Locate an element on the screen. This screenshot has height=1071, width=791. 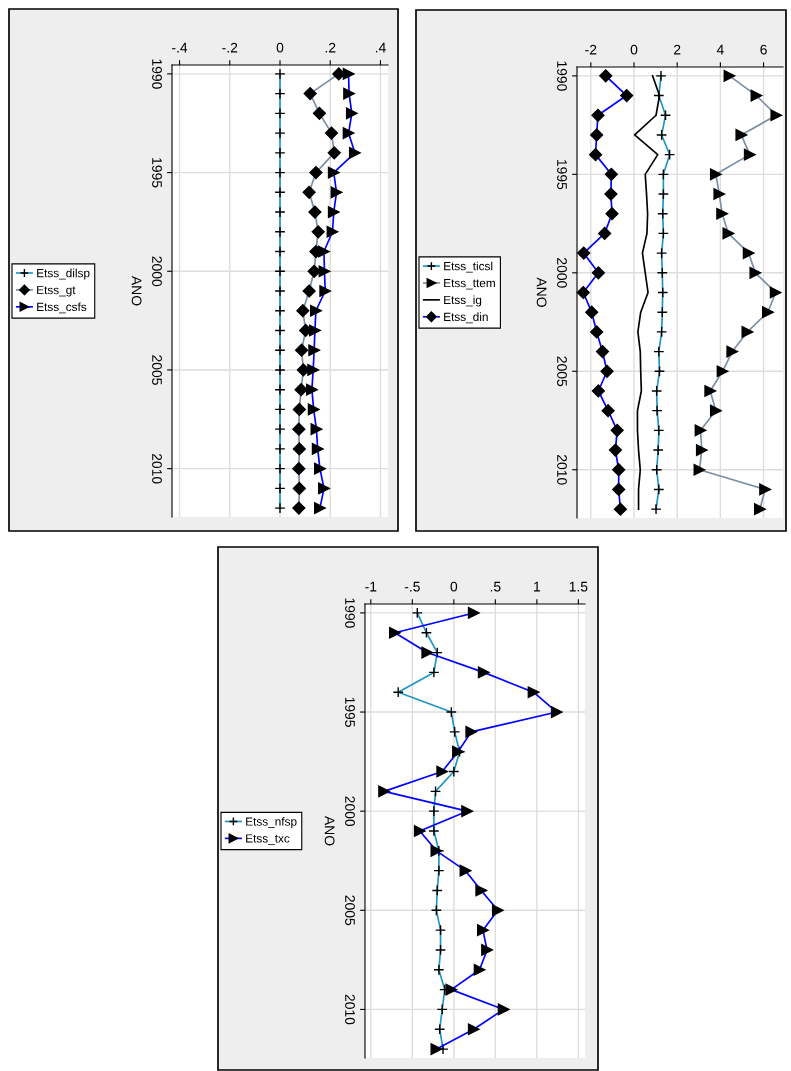
x-tick-label: -1 is located at coordinates (371, 586).